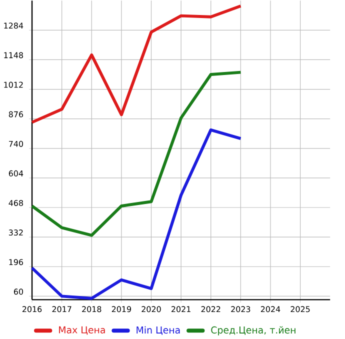 Image resolution: width=345 pixels, height=339 pixels. Describe the element at coordinates (253, 331) in the screenshot. I see `legend-label: Сред.Цена, т.йен` at that location.